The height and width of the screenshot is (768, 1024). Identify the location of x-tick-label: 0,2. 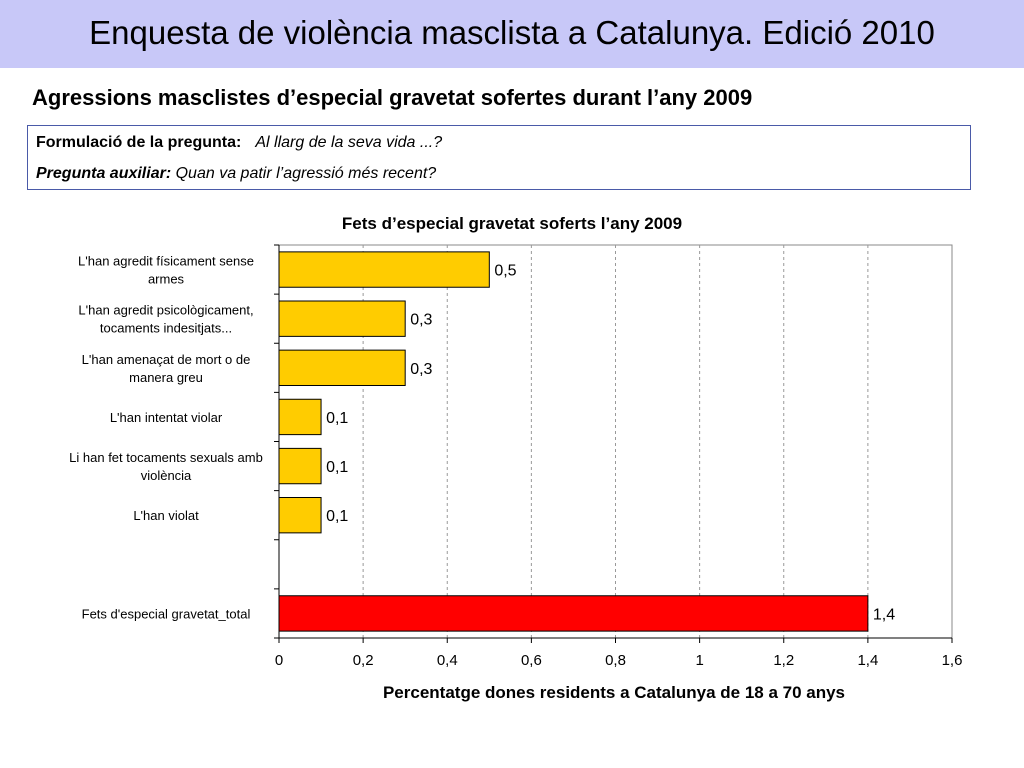
(363, 660).